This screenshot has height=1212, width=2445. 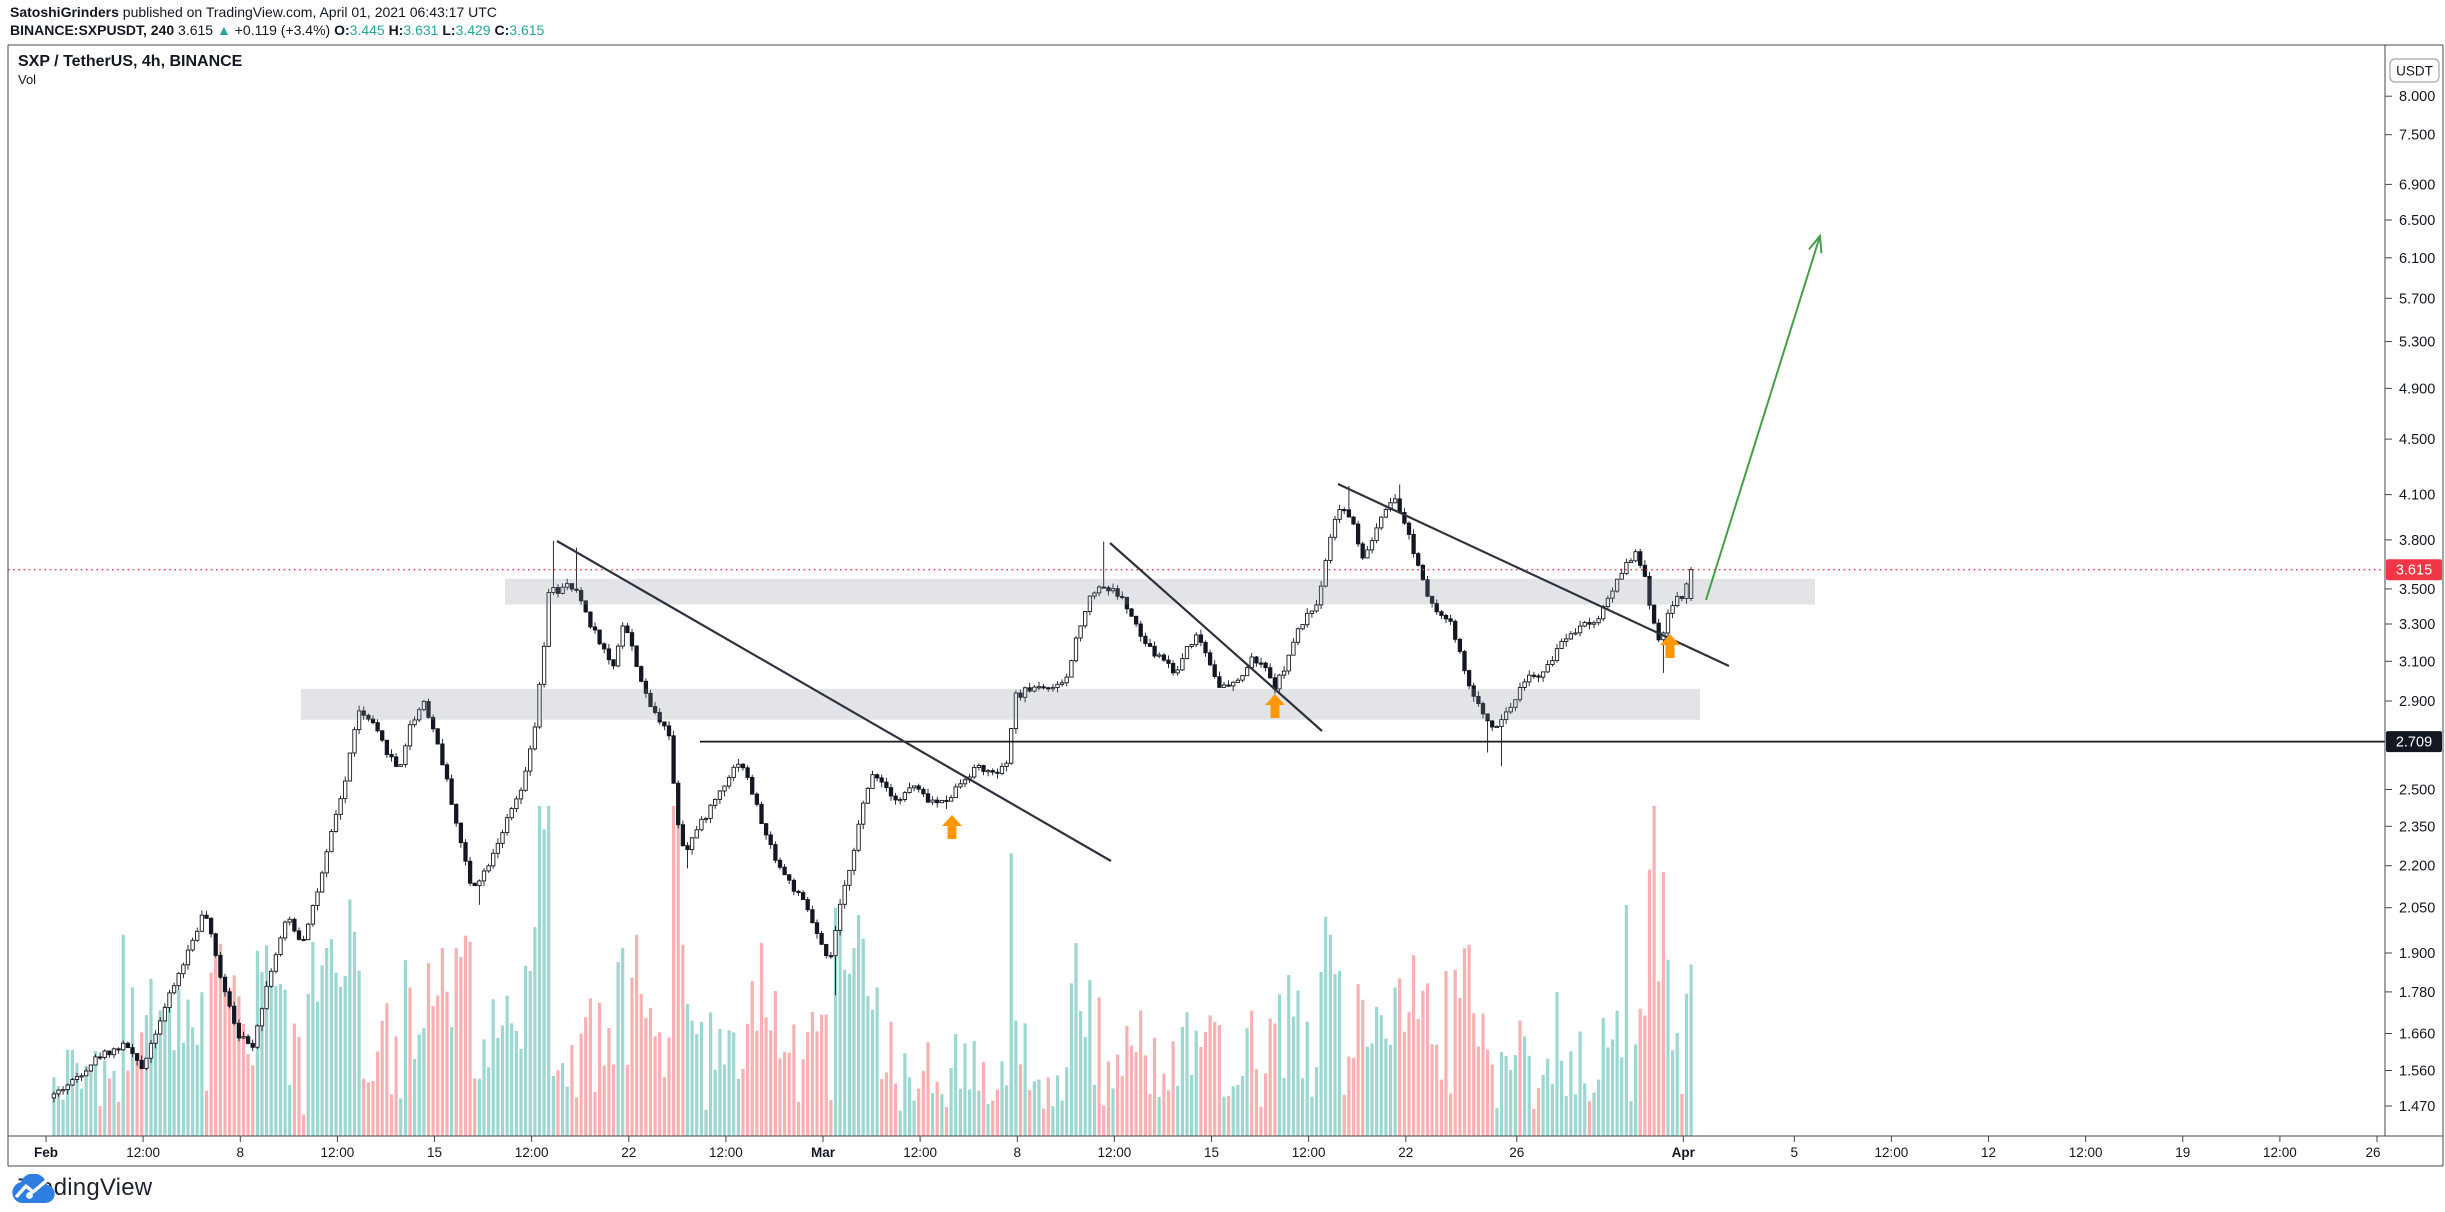 I want to click on svg-text: 8.000, so click(x=2417, y=97).